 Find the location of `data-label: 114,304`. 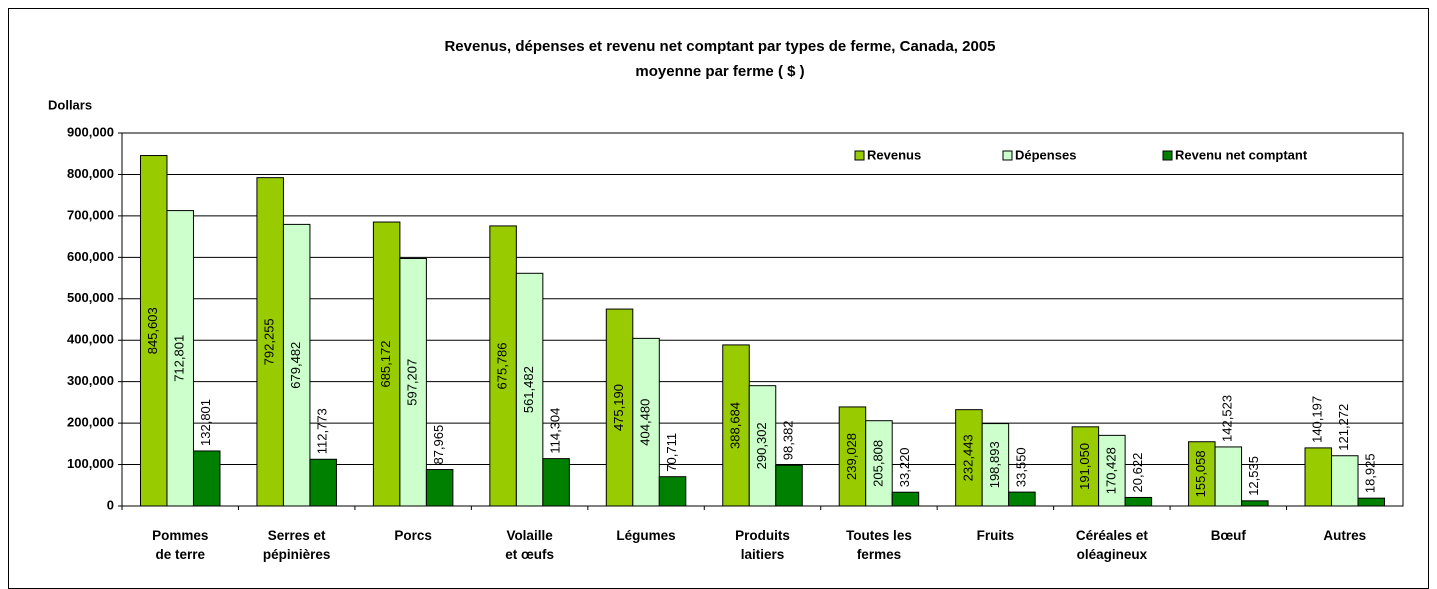

data-label: 114,304 is located at coordinates (555, 431).